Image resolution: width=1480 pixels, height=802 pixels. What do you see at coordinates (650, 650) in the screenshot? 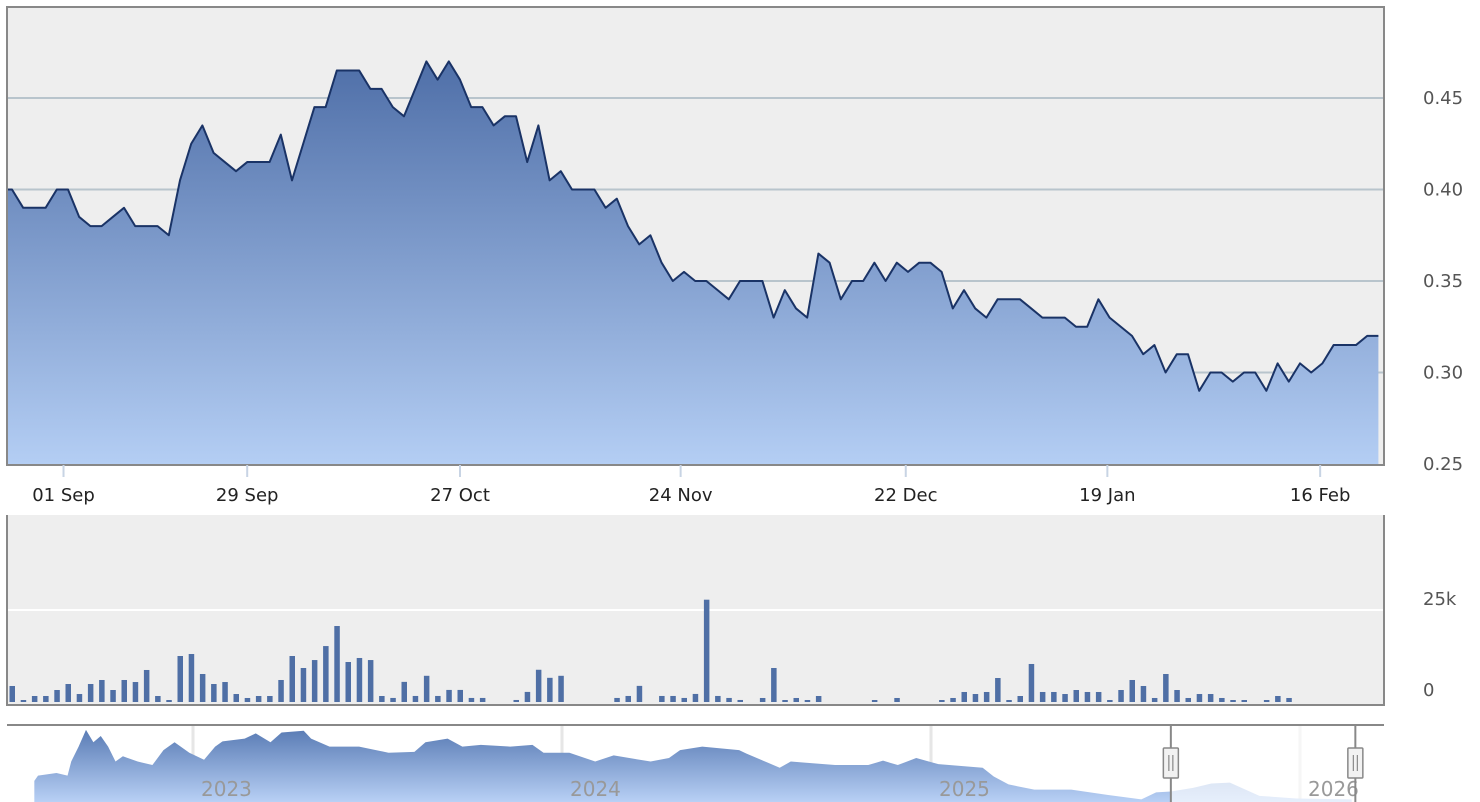
I see `volume-series` at bounding box center [650, 650].